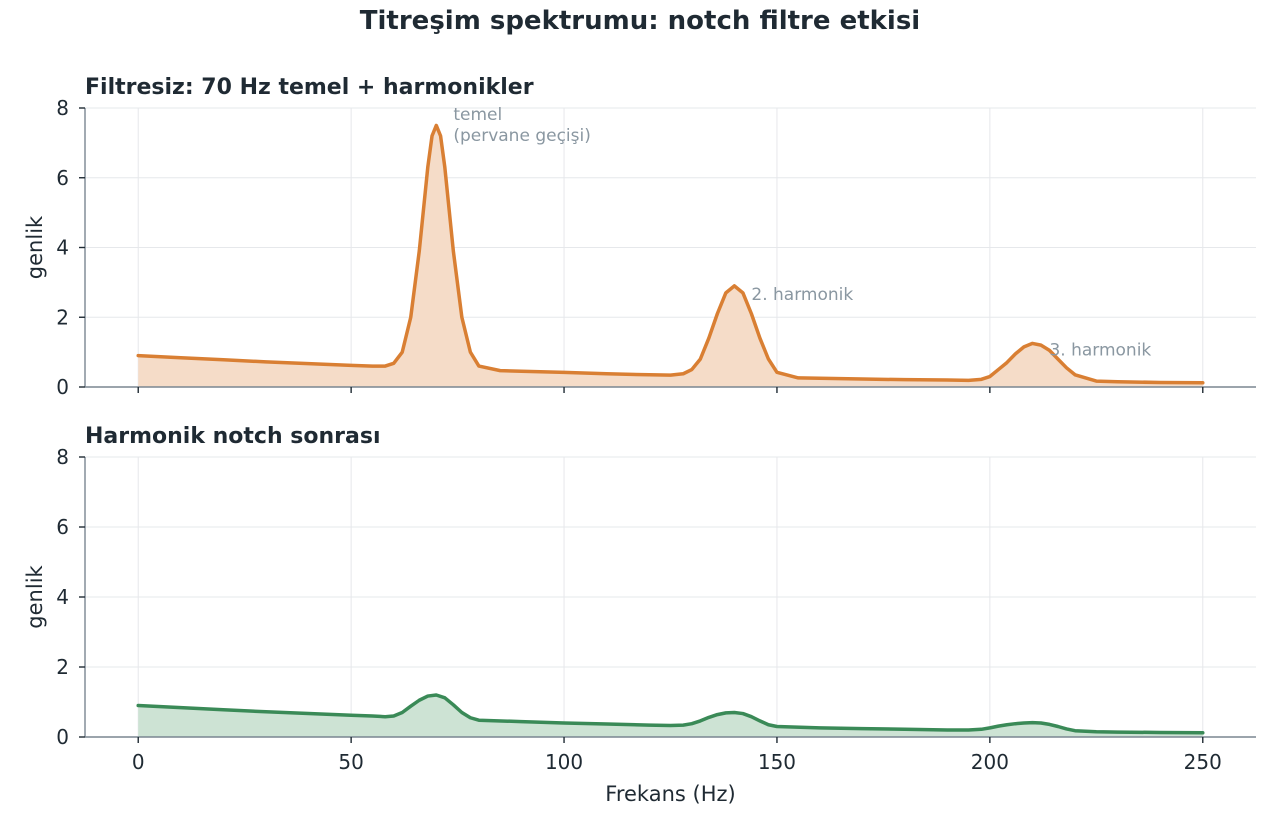 The image size is (1280, 832). What do you see at coordinates (233, 436) in the screenshot?
I see `panel-title: Harmonik notch sonrası` at bounding box center [233, 436].